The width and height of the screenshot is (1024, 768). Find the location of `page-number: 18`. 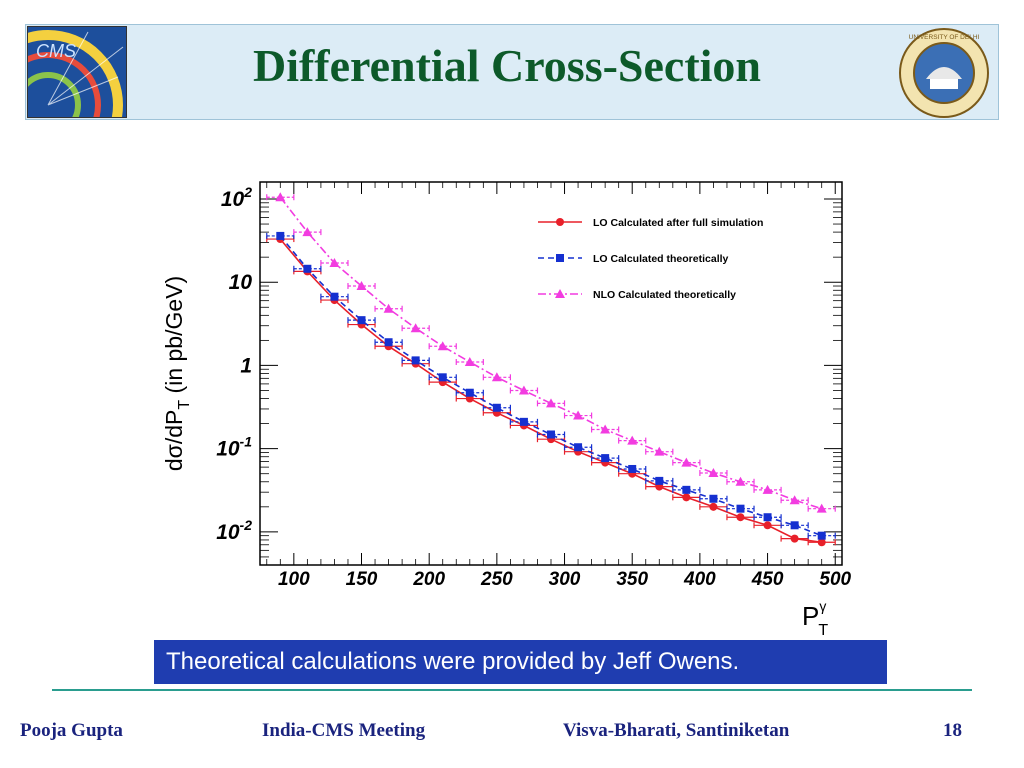

page-number: 18 is located at coordinates (952, 730).